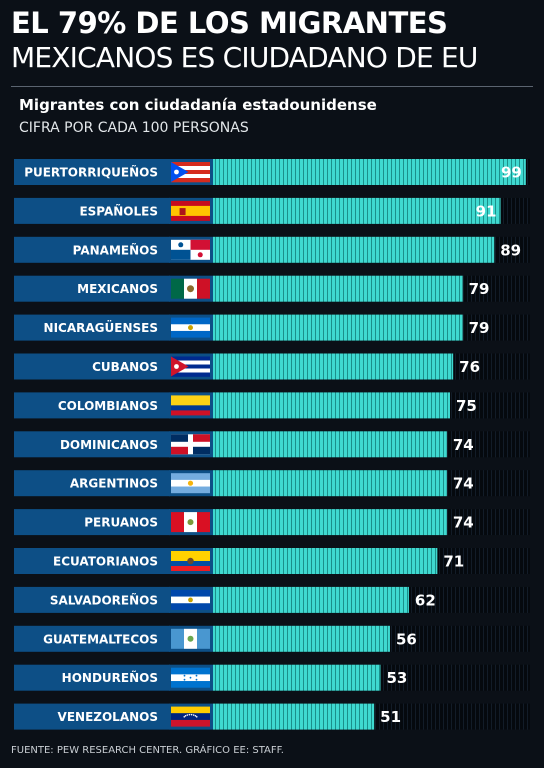  I want to click on value-label: 76, so click(469, 367).